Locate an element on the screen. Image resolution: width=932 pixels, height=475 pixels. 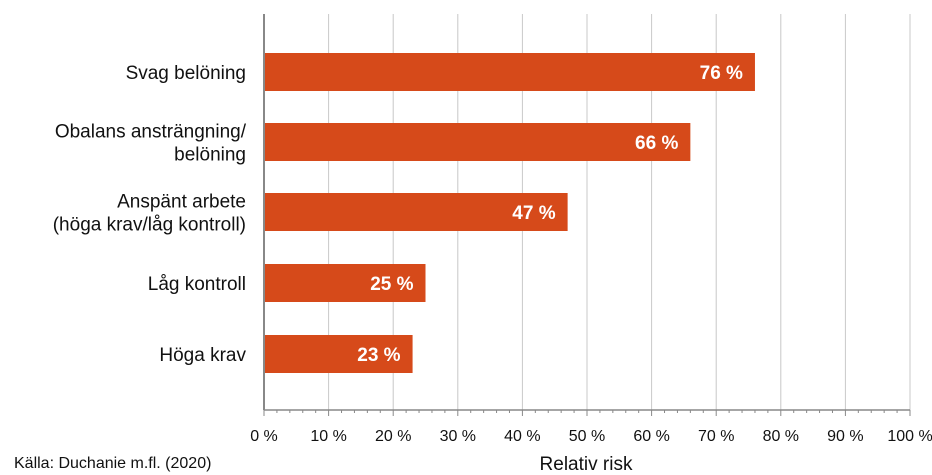
data-label: 47 % is located at coordinates (533, 213).